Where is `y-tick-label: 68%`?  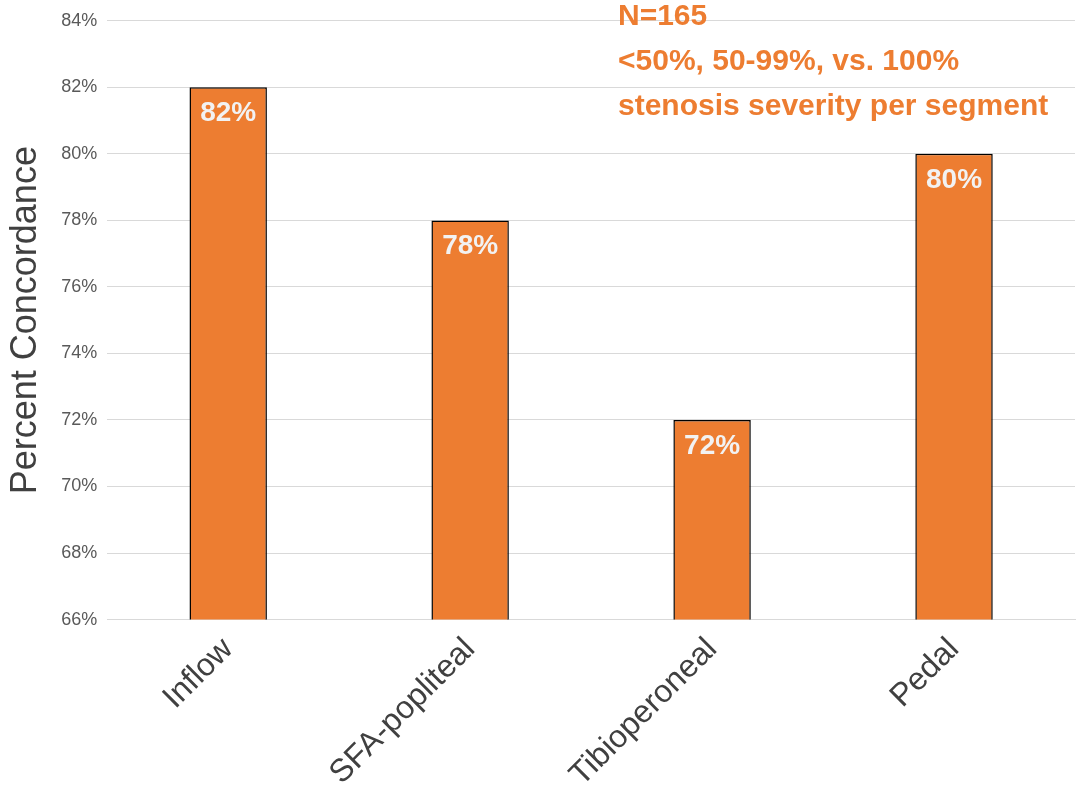 y-tick-label: 68% is located at coordinates (79, 552).